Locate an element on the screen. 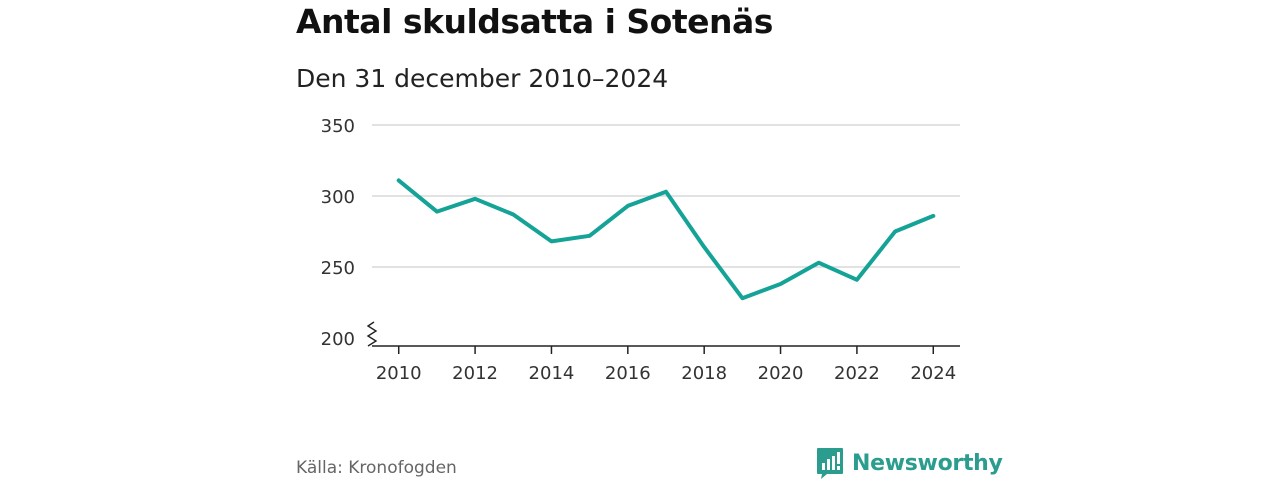  y-tick-label: 200 is located at coordinates (338, 339).